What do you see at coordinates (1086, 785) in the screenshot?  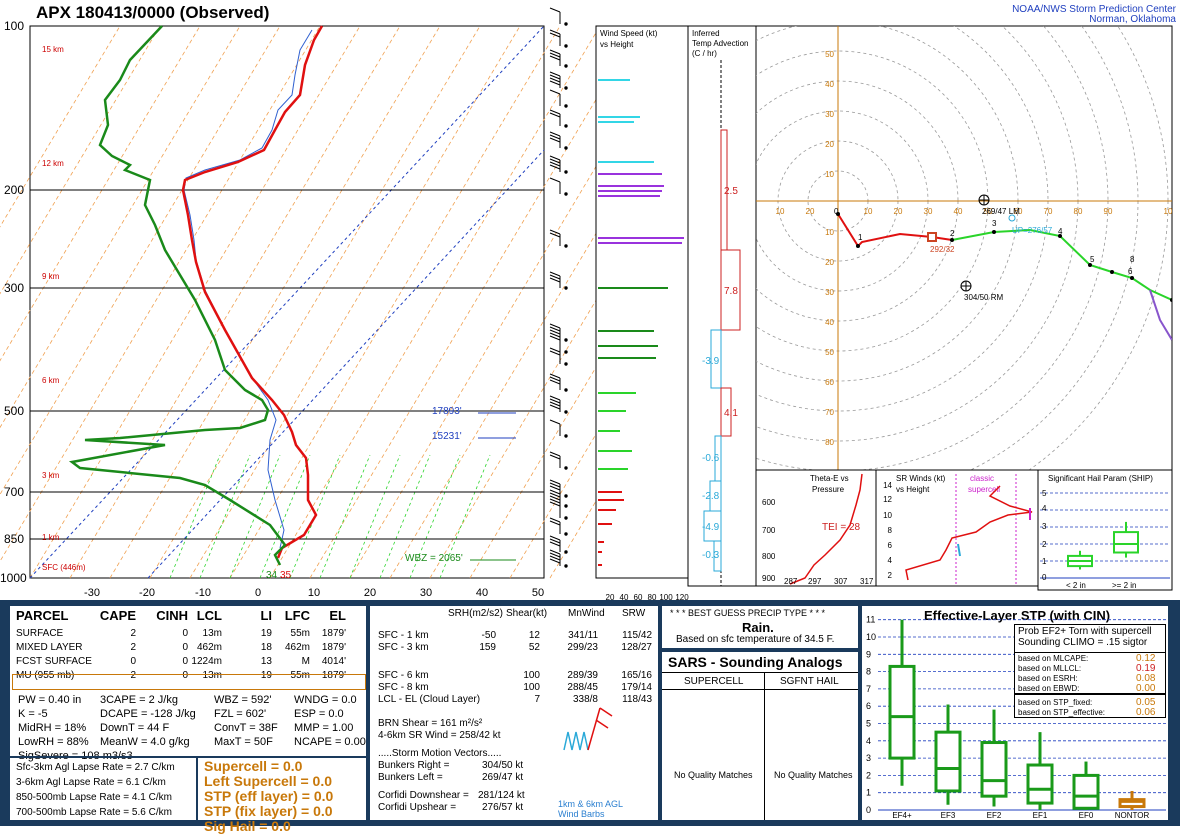 I see `stp-box-ef0` at bounding box center [1086, 785].